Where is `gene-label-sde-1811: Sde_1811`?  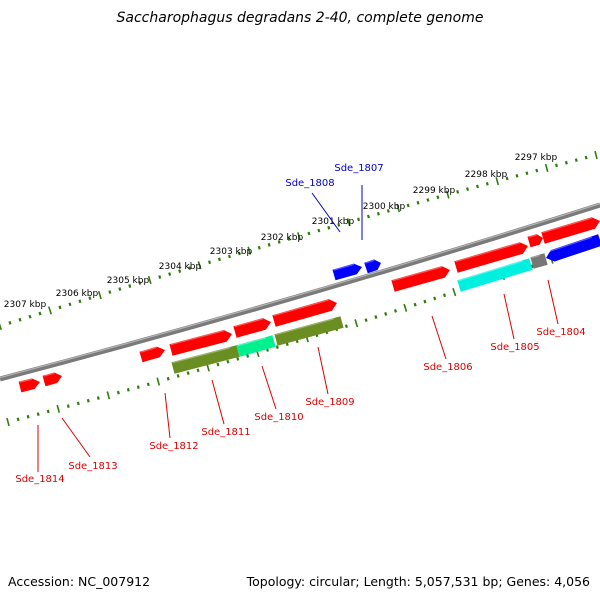 gene-label-sde-1811: Sde_1811 is located at coordinates (225, 432).